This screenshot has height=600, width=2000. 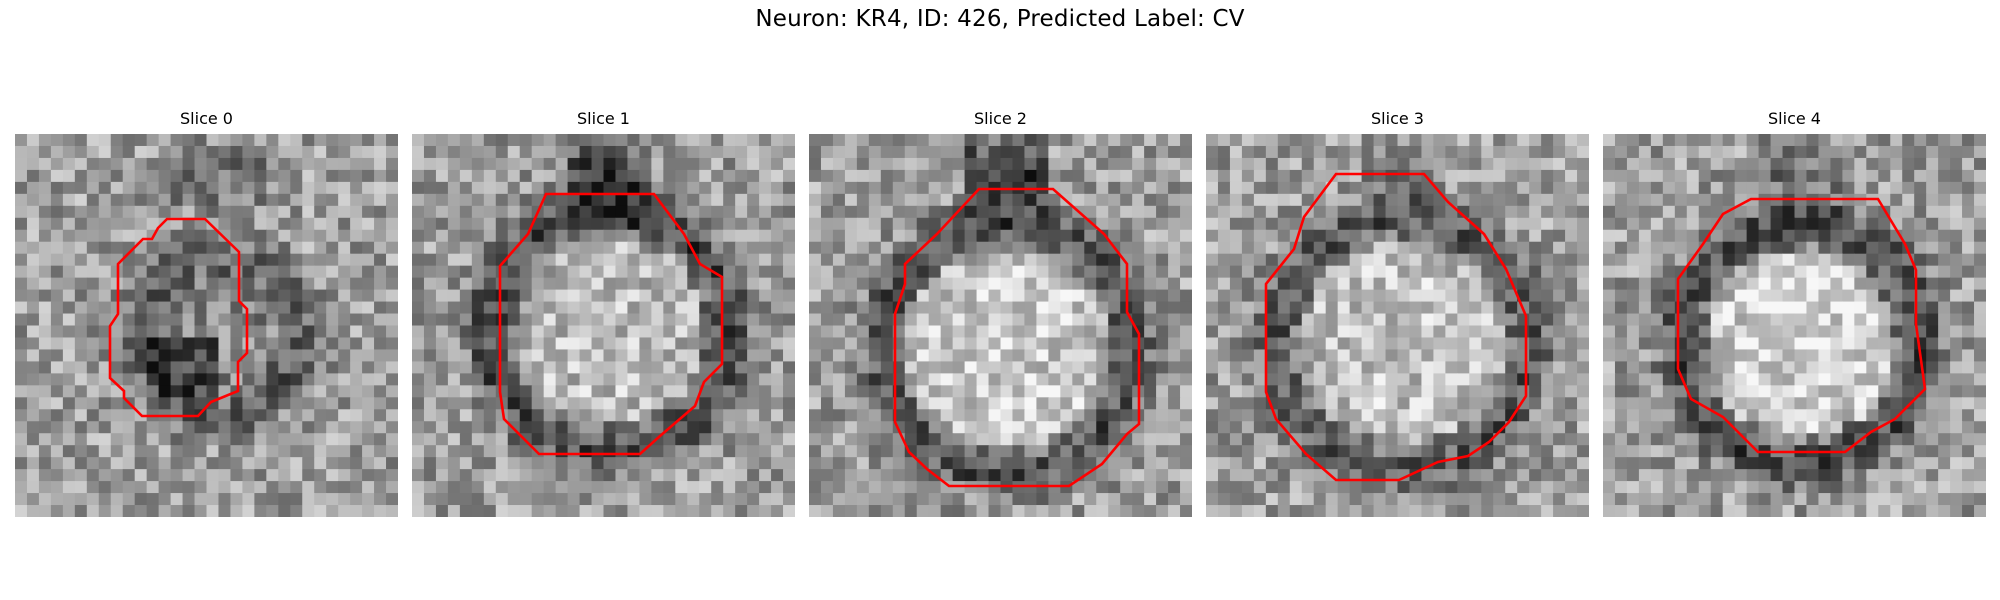 I want to click on slice-title-3: Slice 3, so click(x=1397, y=118).